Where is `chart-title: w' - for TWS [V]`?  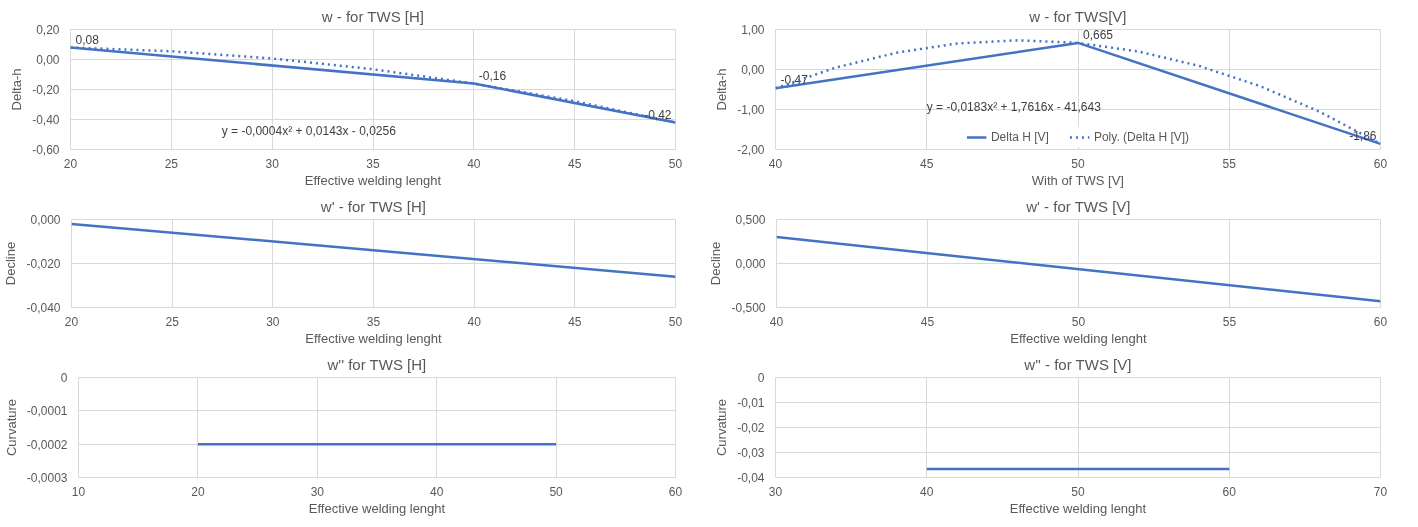 chart-title: w' - for TWS [V] is located at coordinates (1078, 206).